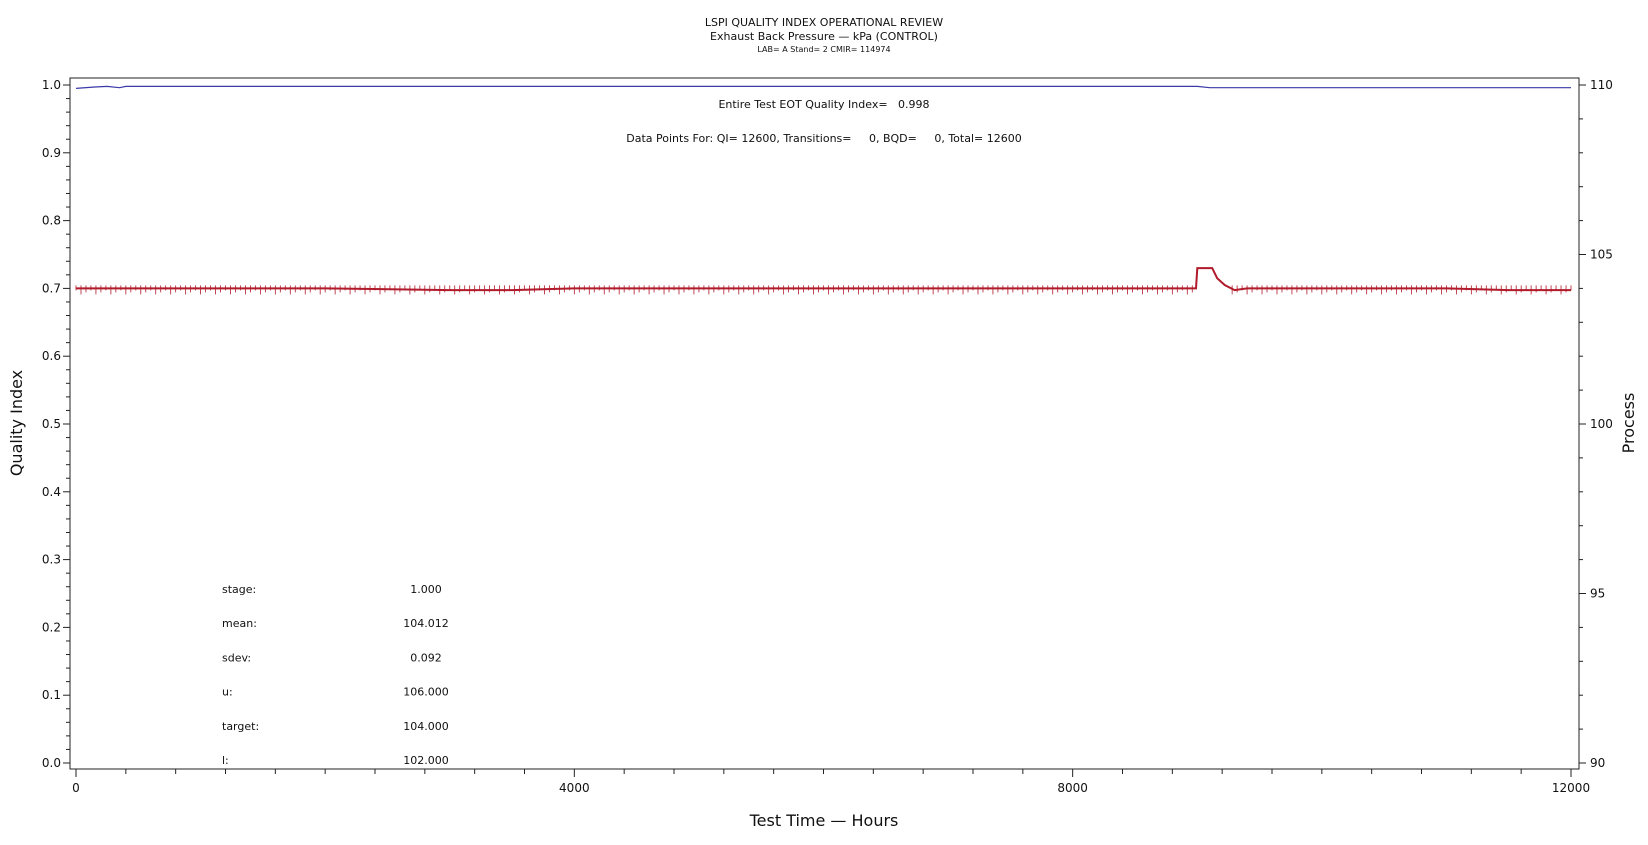  What do you see at coordinates (823, 279) in the screenshot?
I see `process-series-line` at bounding box center [823, 279].